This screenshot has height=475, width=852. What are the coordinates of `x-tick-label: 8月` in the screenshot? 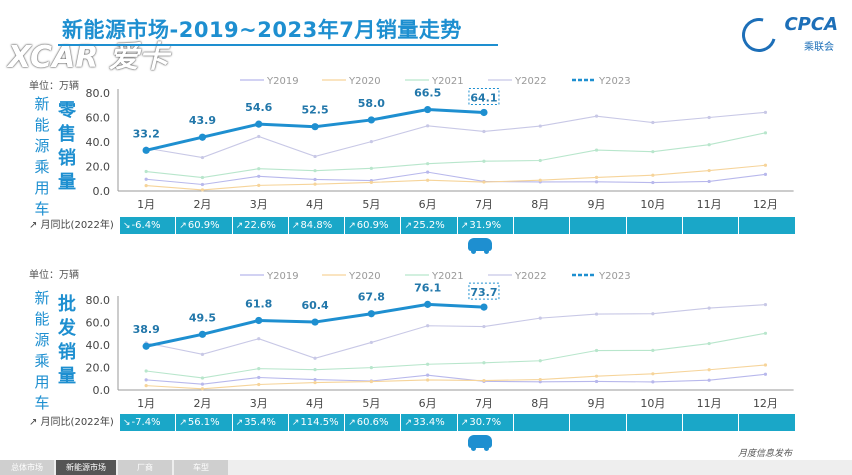 It's located at (540, 204).